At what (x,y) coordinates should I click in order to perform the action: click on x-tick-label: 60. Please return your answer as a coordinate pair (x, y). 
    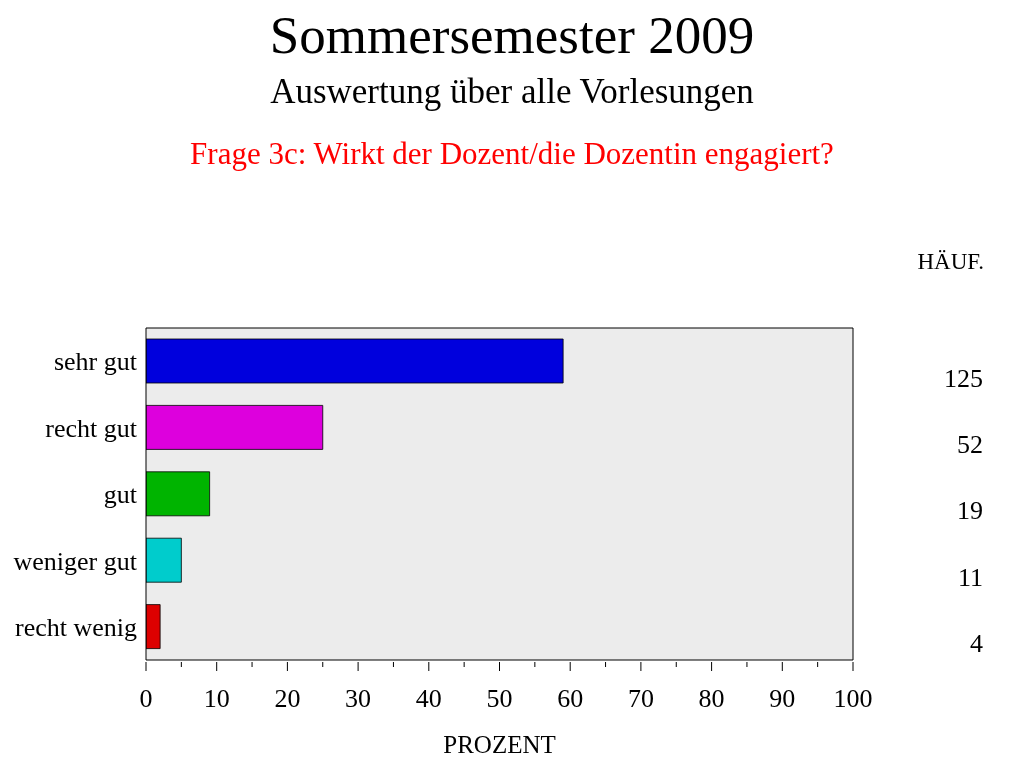
    Looking at the image, I should click on (570, 698).